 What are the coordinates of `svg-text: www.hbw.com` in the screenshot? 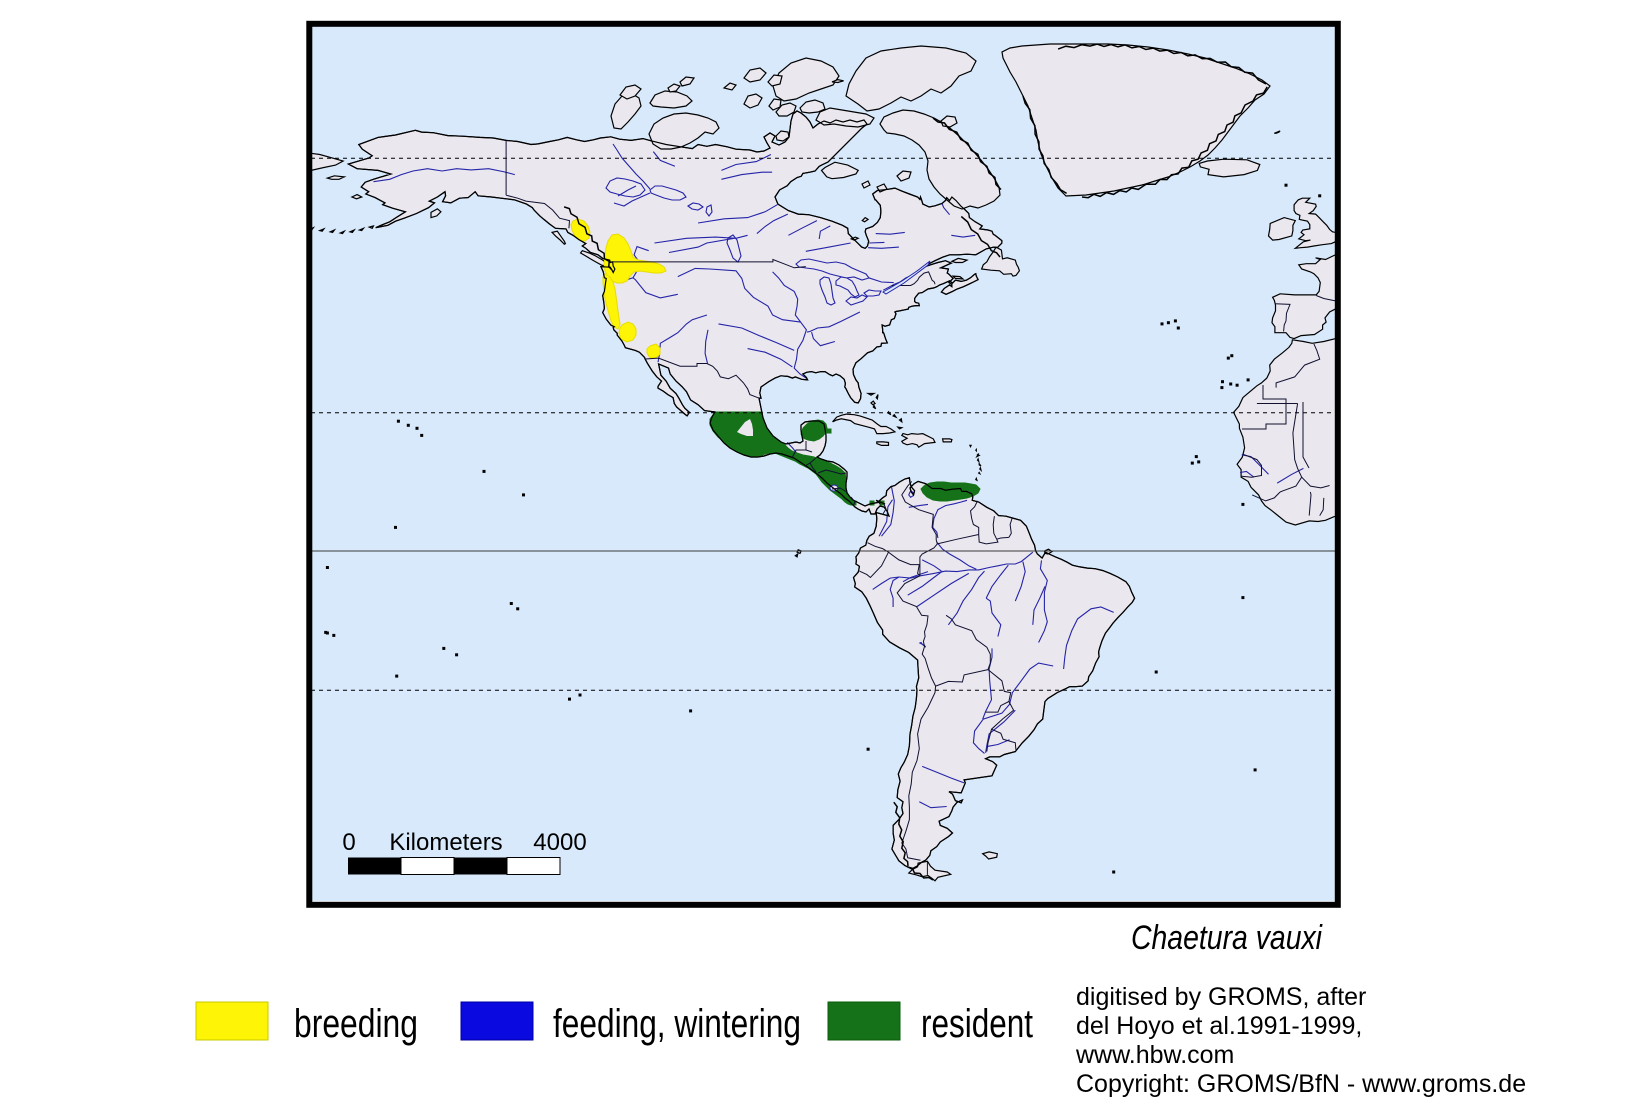 It's located at (1154, 1055).